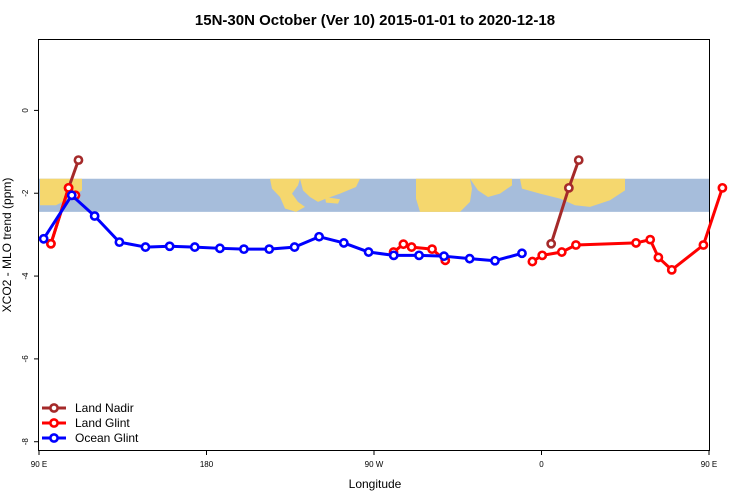  What do you see at coordinates (25, 442) in the screenshot?
I see `y-tick-label-0: -8` at bounding box center [25, 442].